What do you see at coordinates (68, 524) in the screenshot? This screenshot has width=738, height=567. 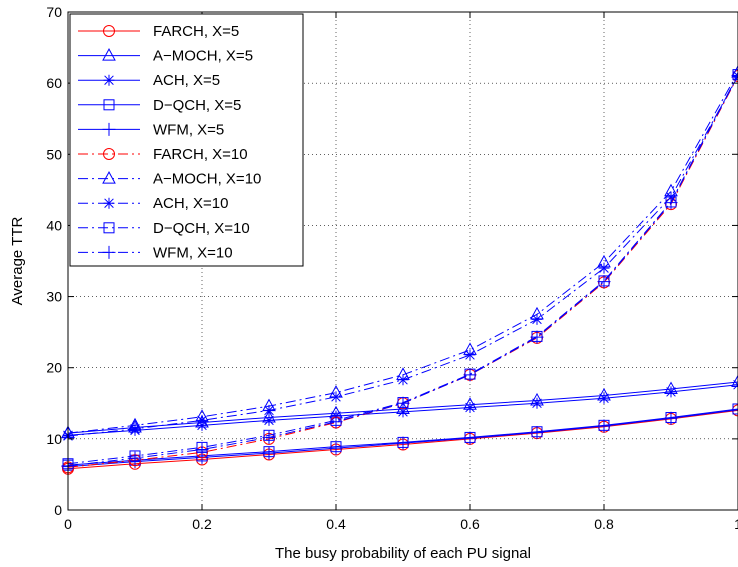 I see `x-tick-label: 0` at bounding box center [68, 524].